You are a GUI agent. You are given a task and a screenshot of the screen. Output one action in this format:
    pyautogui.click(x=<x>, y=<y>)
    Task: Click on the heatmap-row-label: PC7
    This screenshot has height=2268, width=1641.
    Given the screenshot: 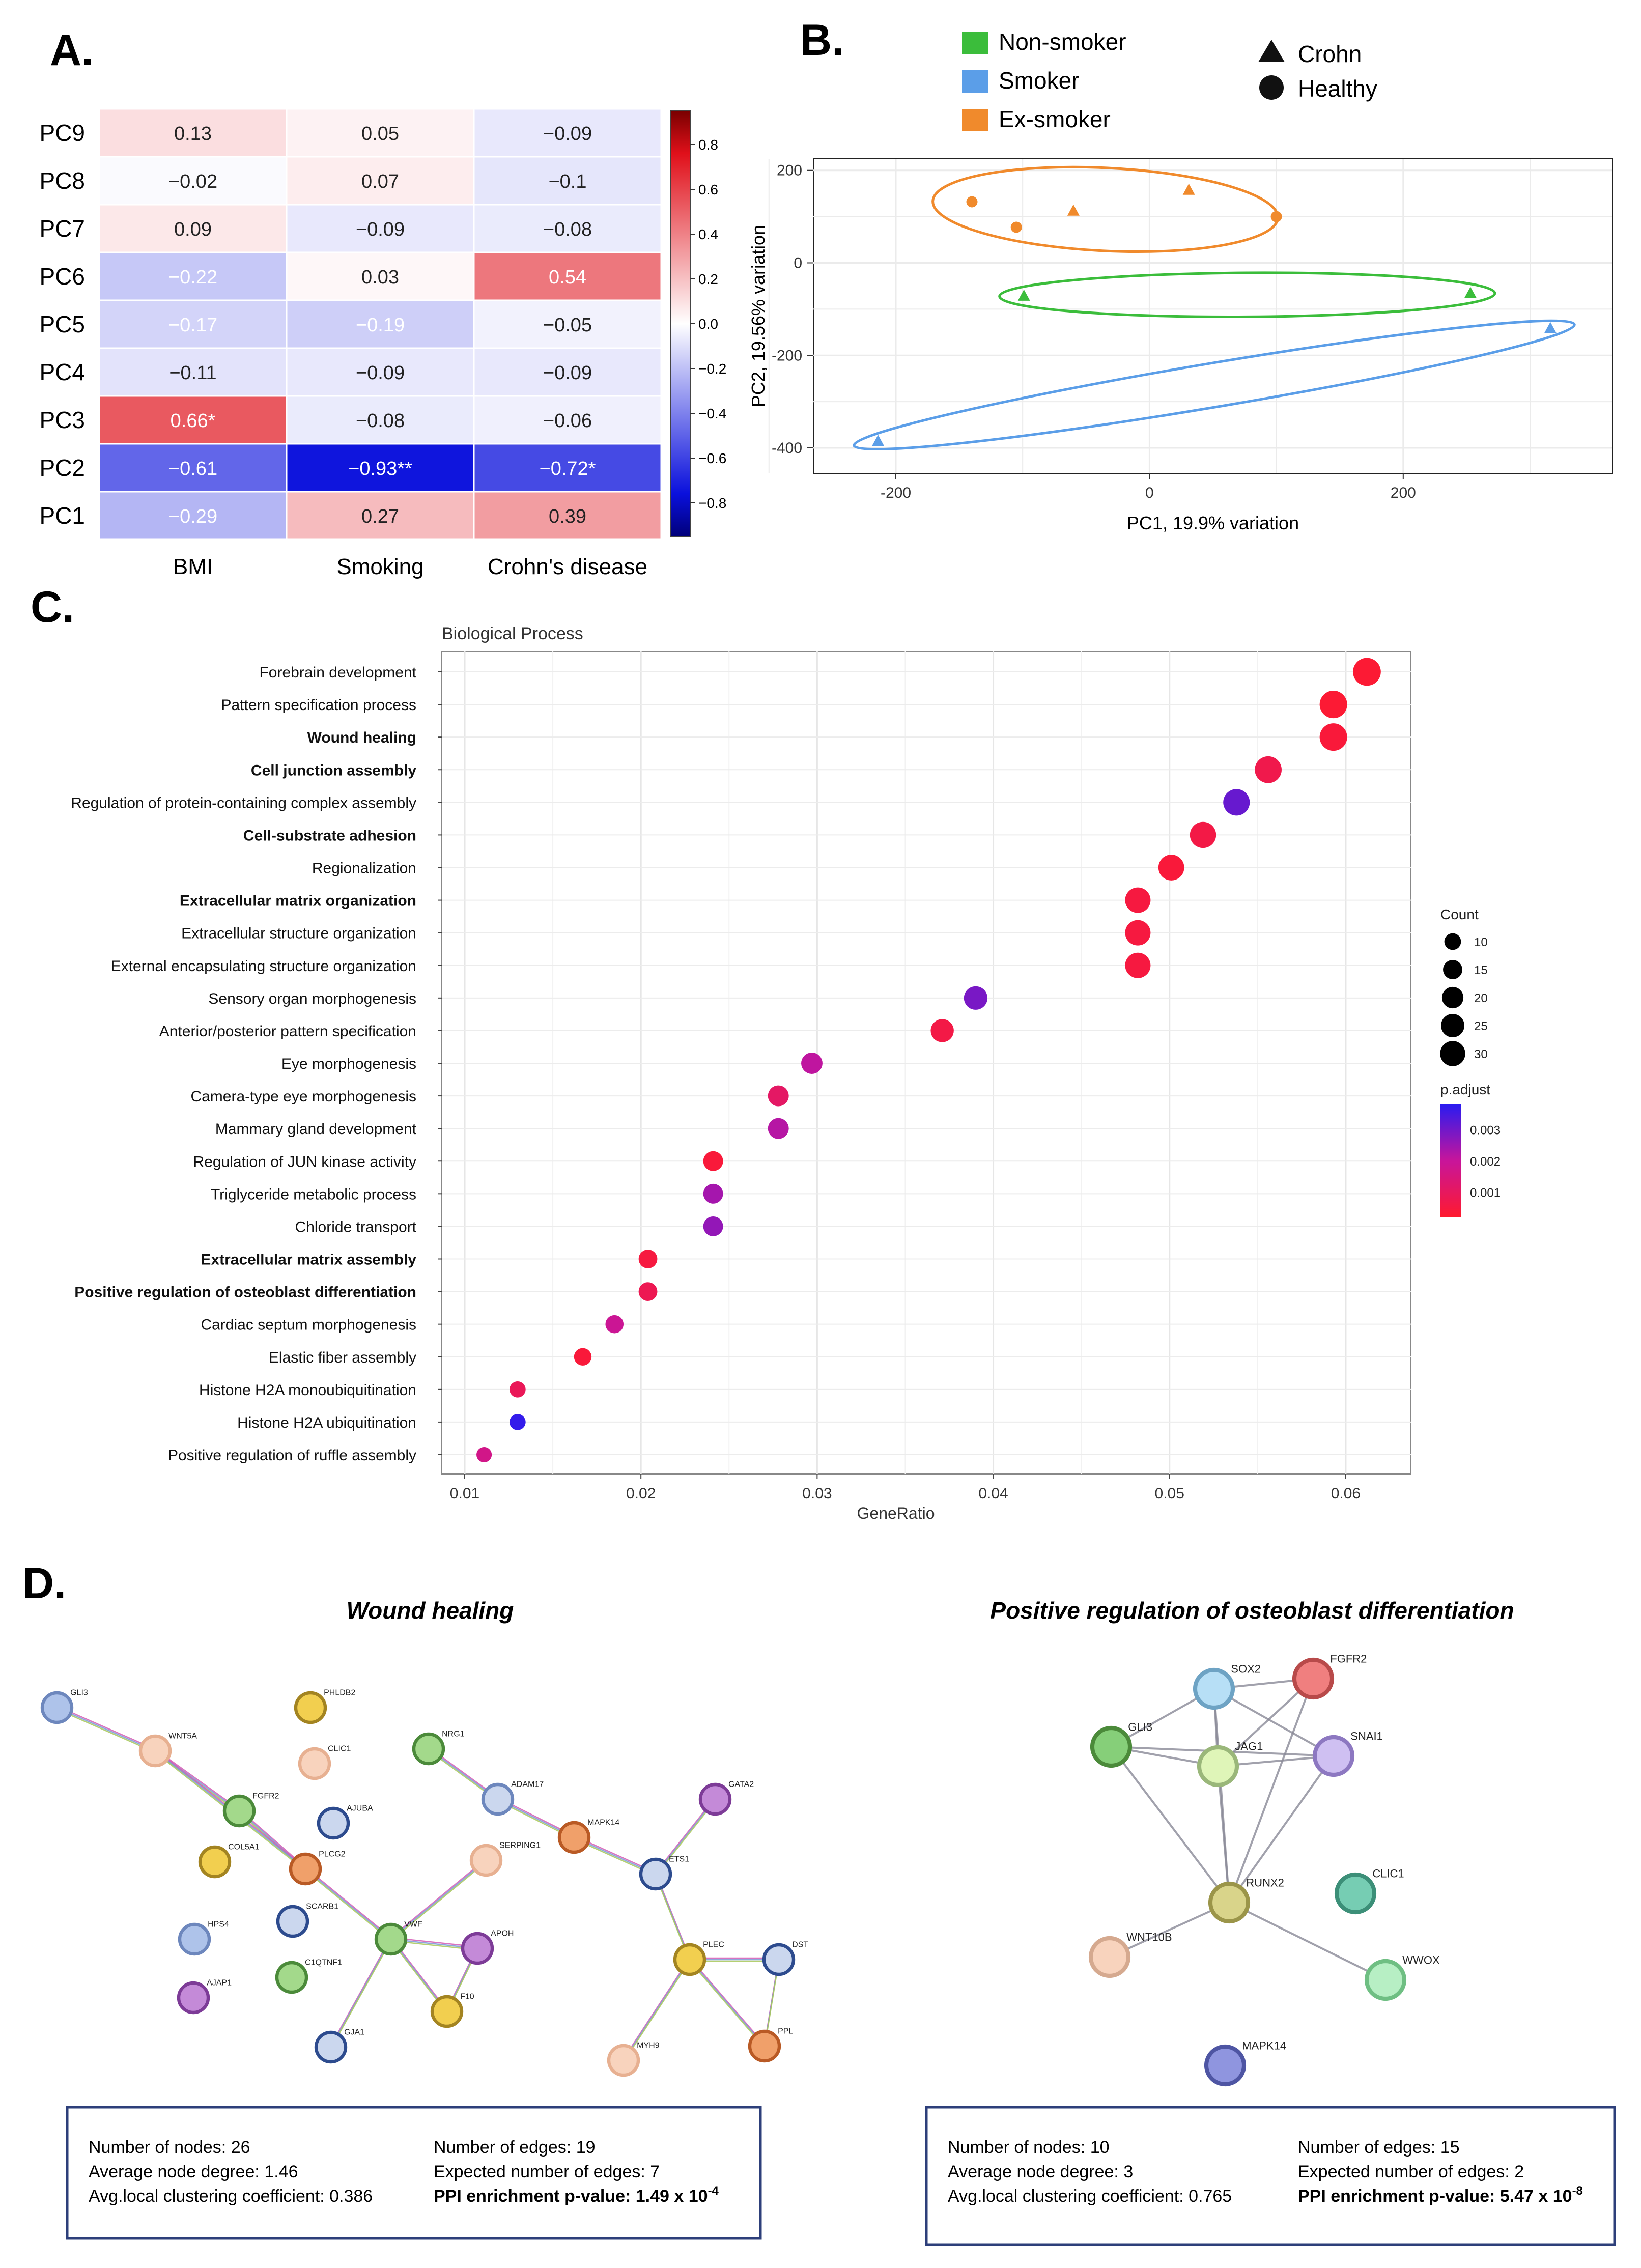 What is the action you would take?
    pyautogui.click(x=63, y=229)
    